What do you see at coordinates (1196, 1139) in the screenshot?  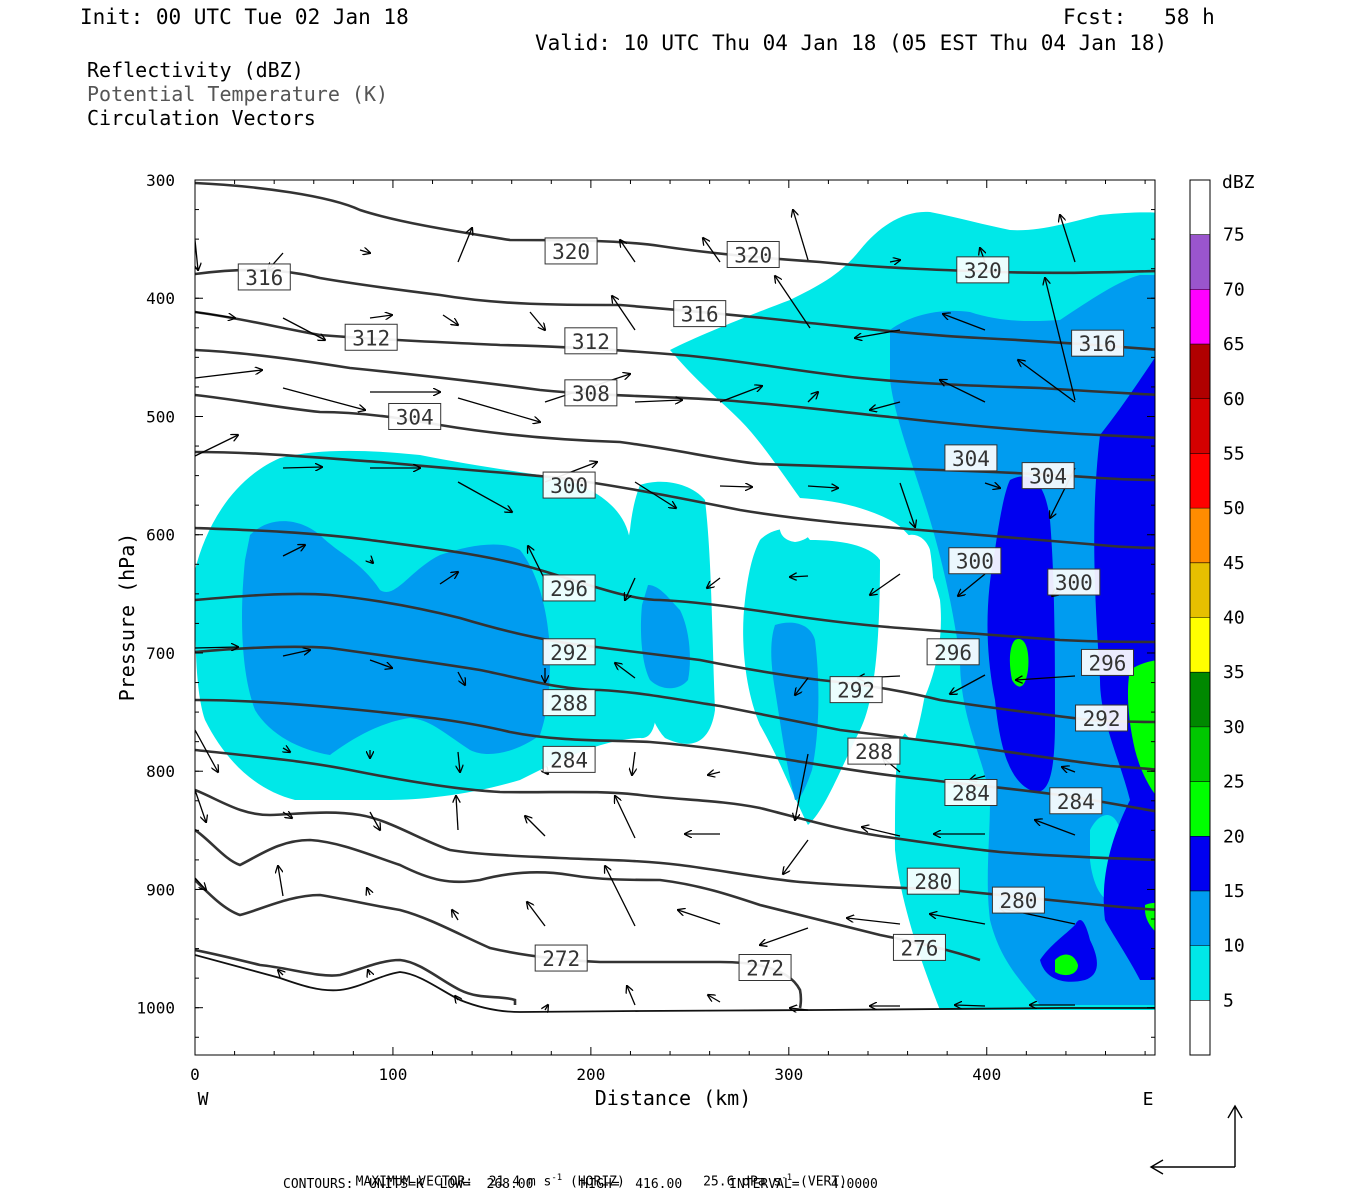 I see `reference-vector-icon` at bounding box center [1196, 1139].